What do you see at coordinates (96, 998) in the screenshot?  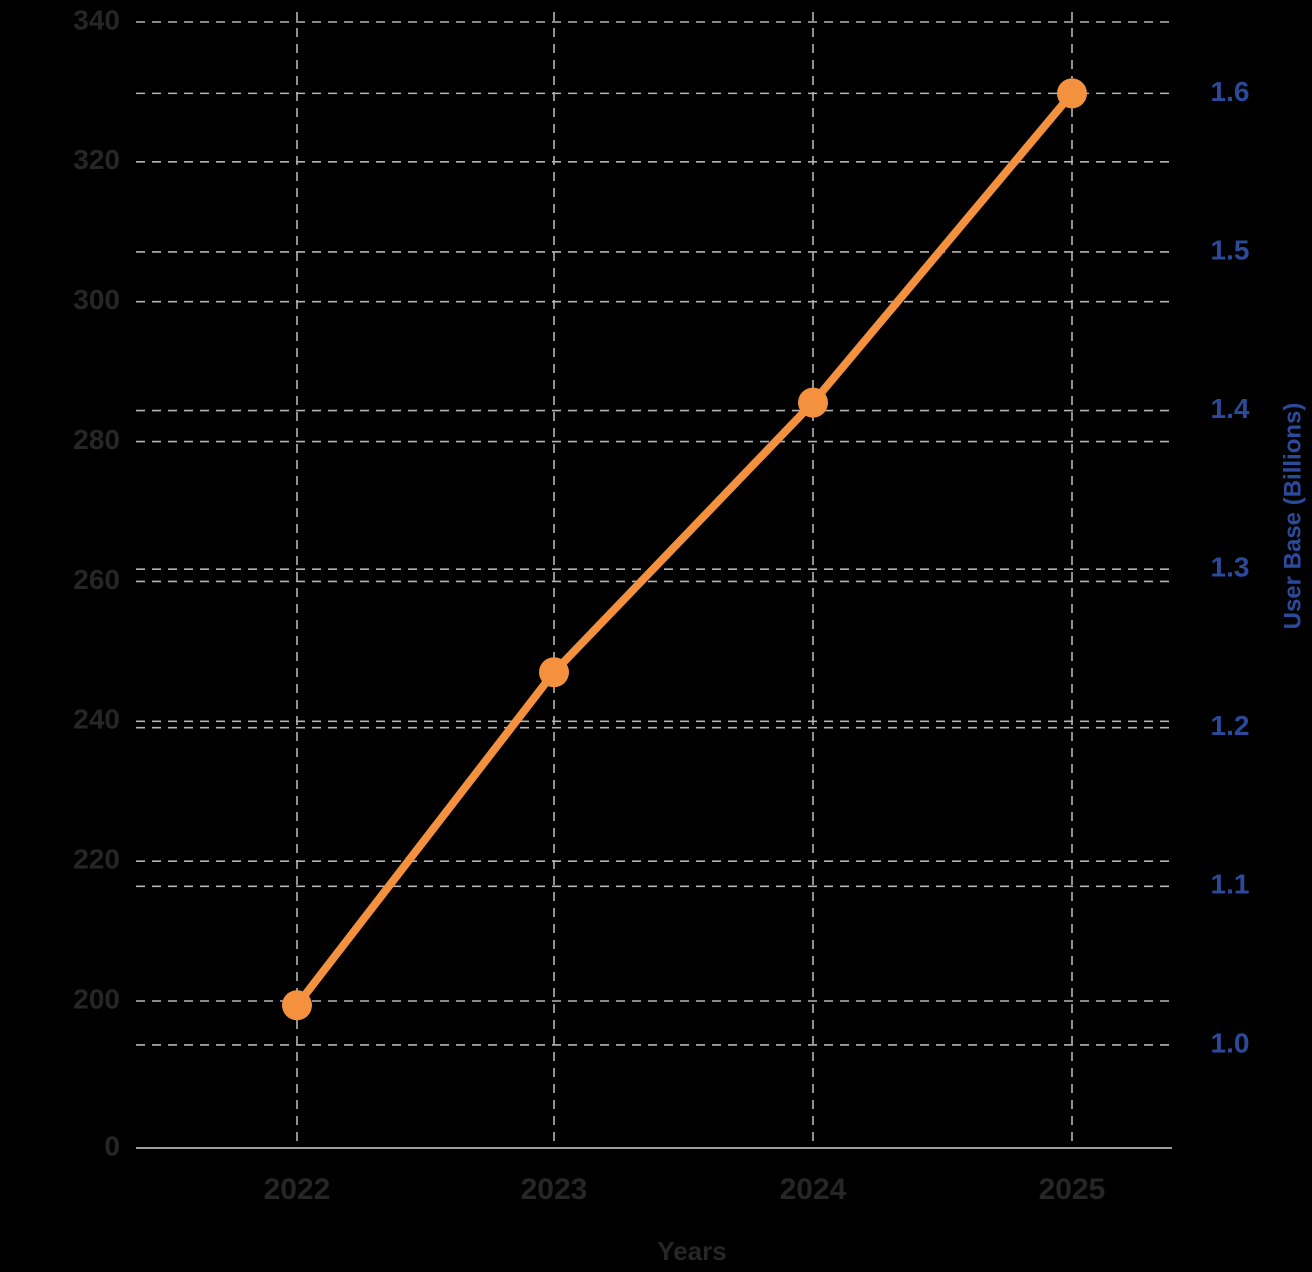 I see `left-tick-label: 200` at bounding box center [96, 998].